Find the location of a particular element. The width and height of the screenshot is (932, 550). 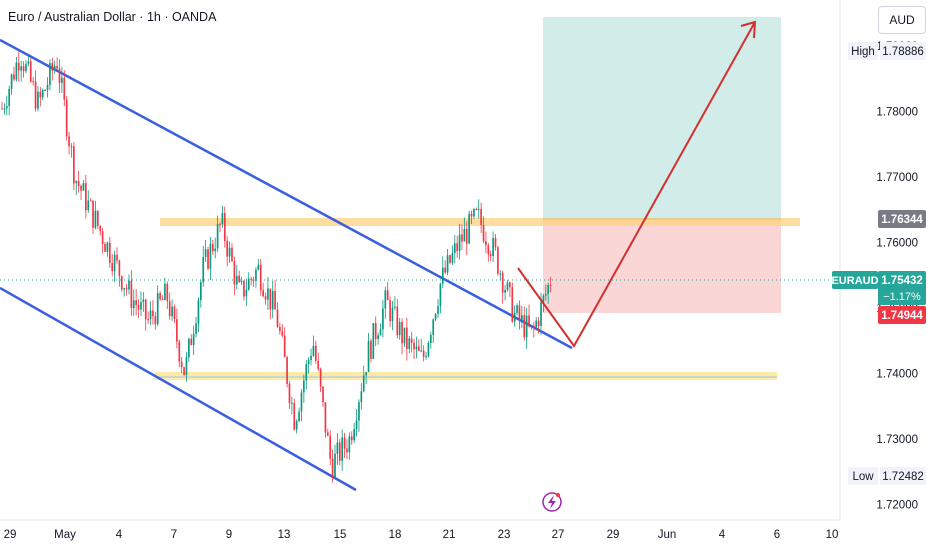

svg-text: −1.17% is located at coordinates (902, 297).